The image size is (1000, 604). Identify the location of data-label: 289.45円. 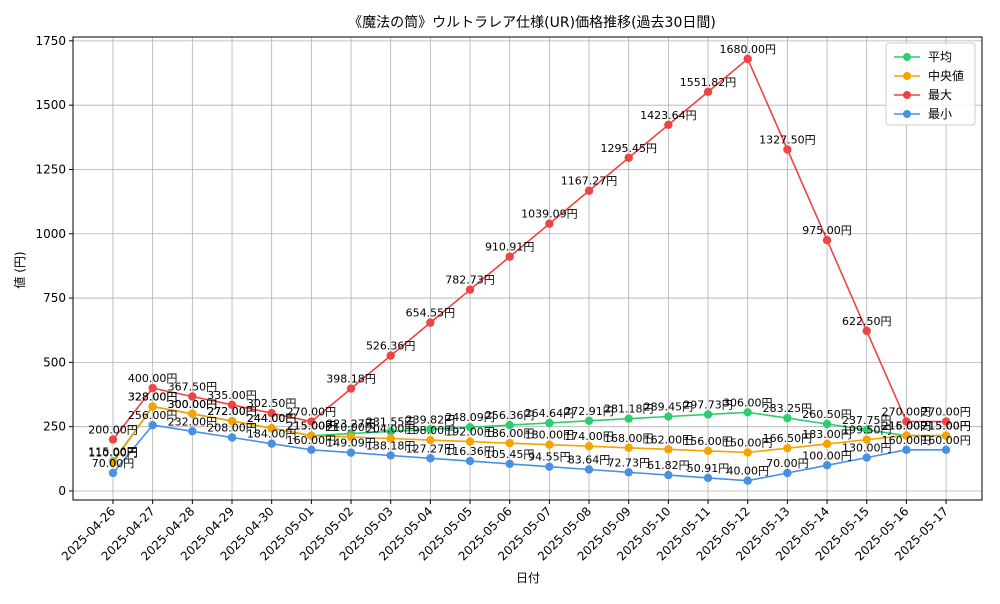
(669, 407).